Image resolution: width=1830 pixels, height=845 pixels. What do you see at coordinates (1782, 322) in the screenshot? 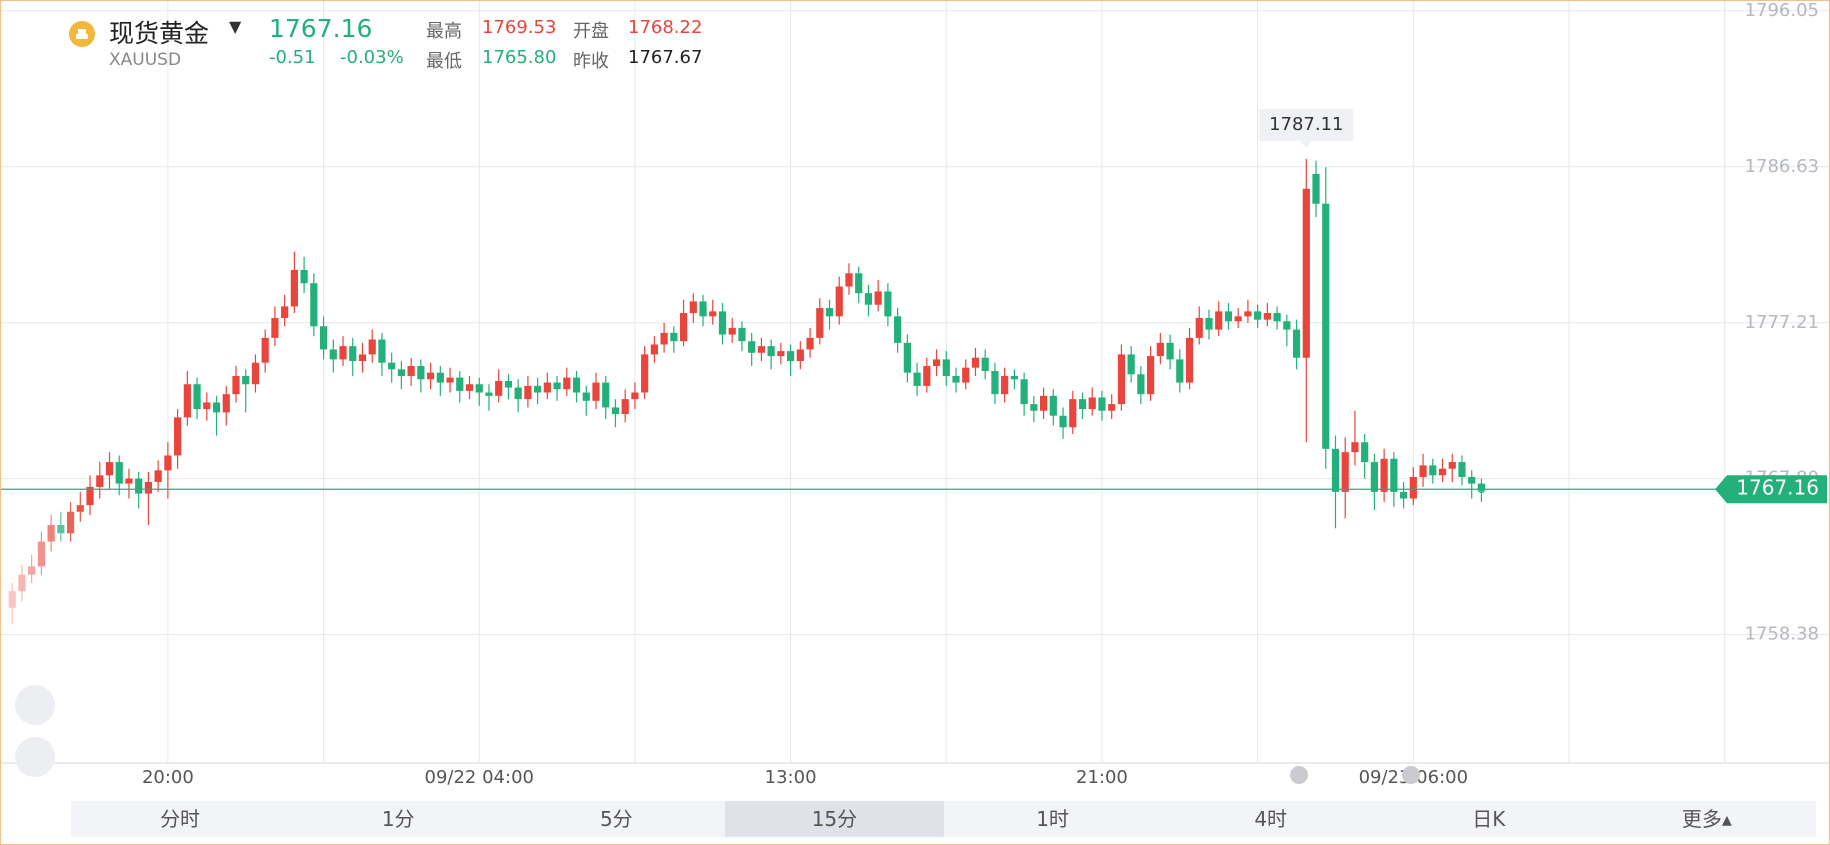
I see `y-tick-label: 1777.21` at bounding box center [1782, 322].